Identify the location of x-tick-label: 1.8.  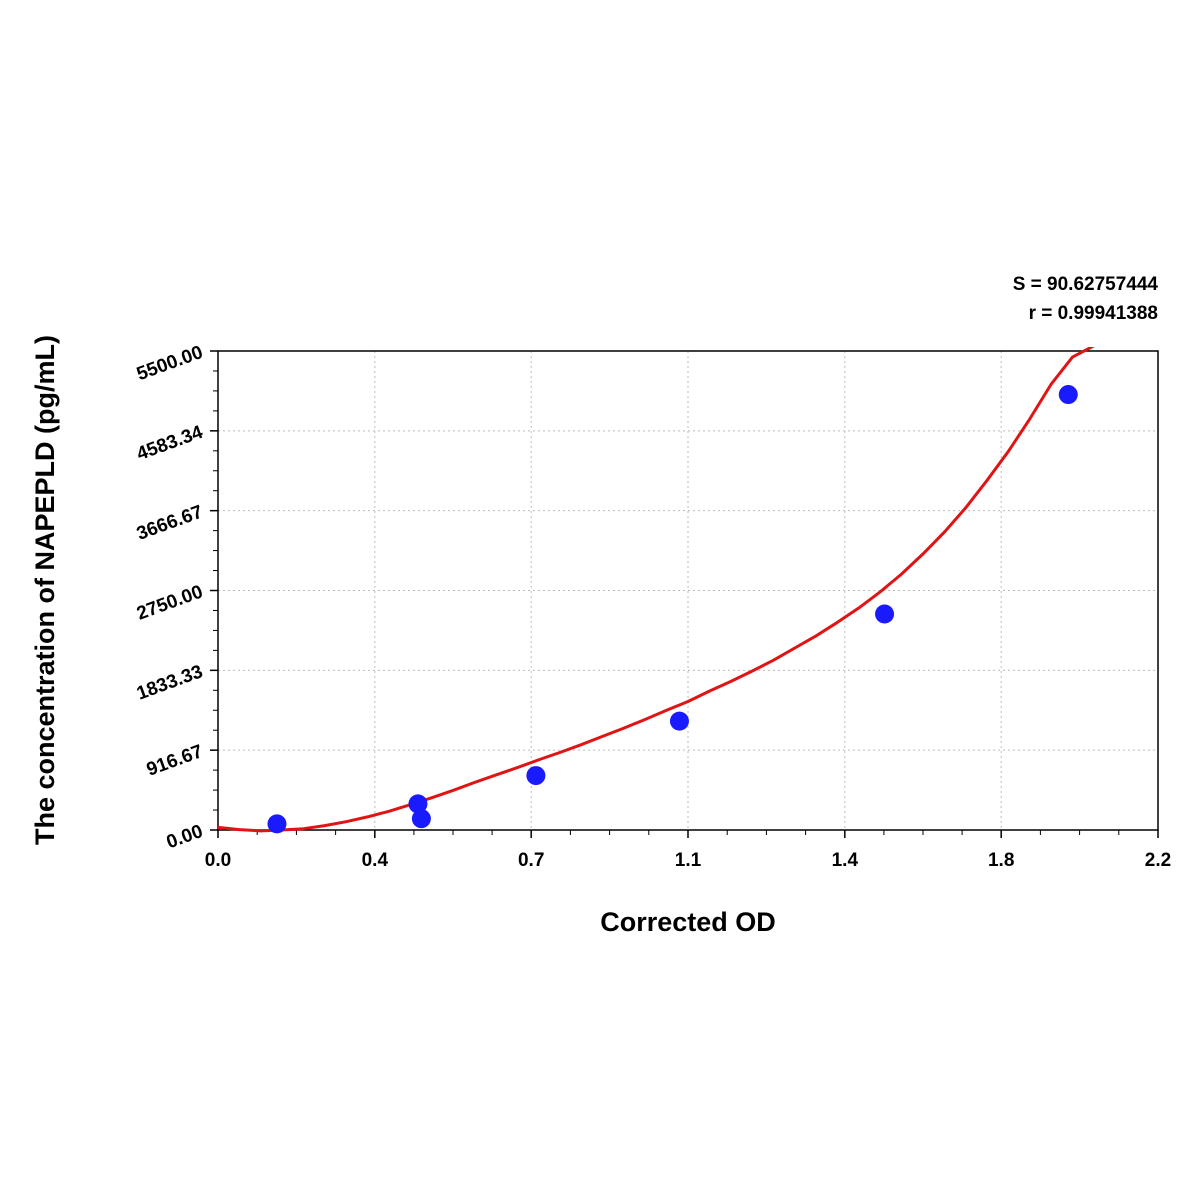
(1001, 860).